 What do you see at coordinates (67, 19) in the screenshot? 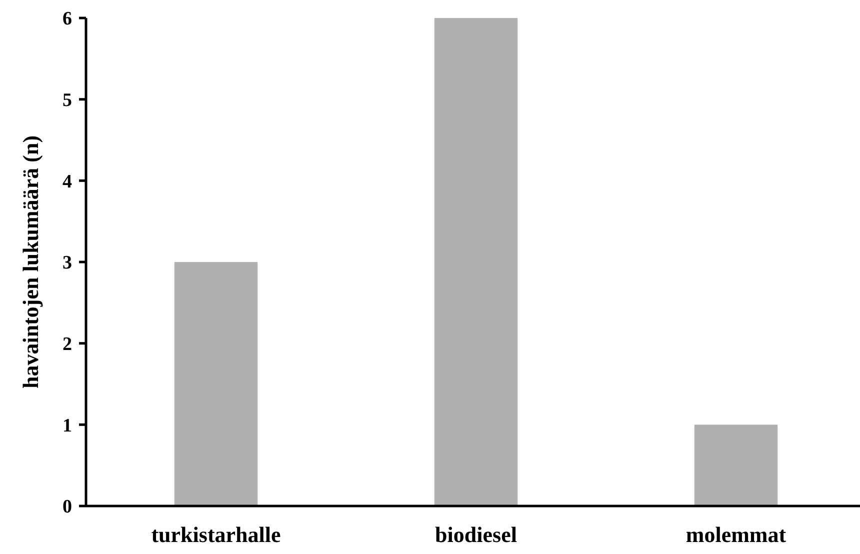
I see `y-tick-label: 6` at bounding box center [67, 19].